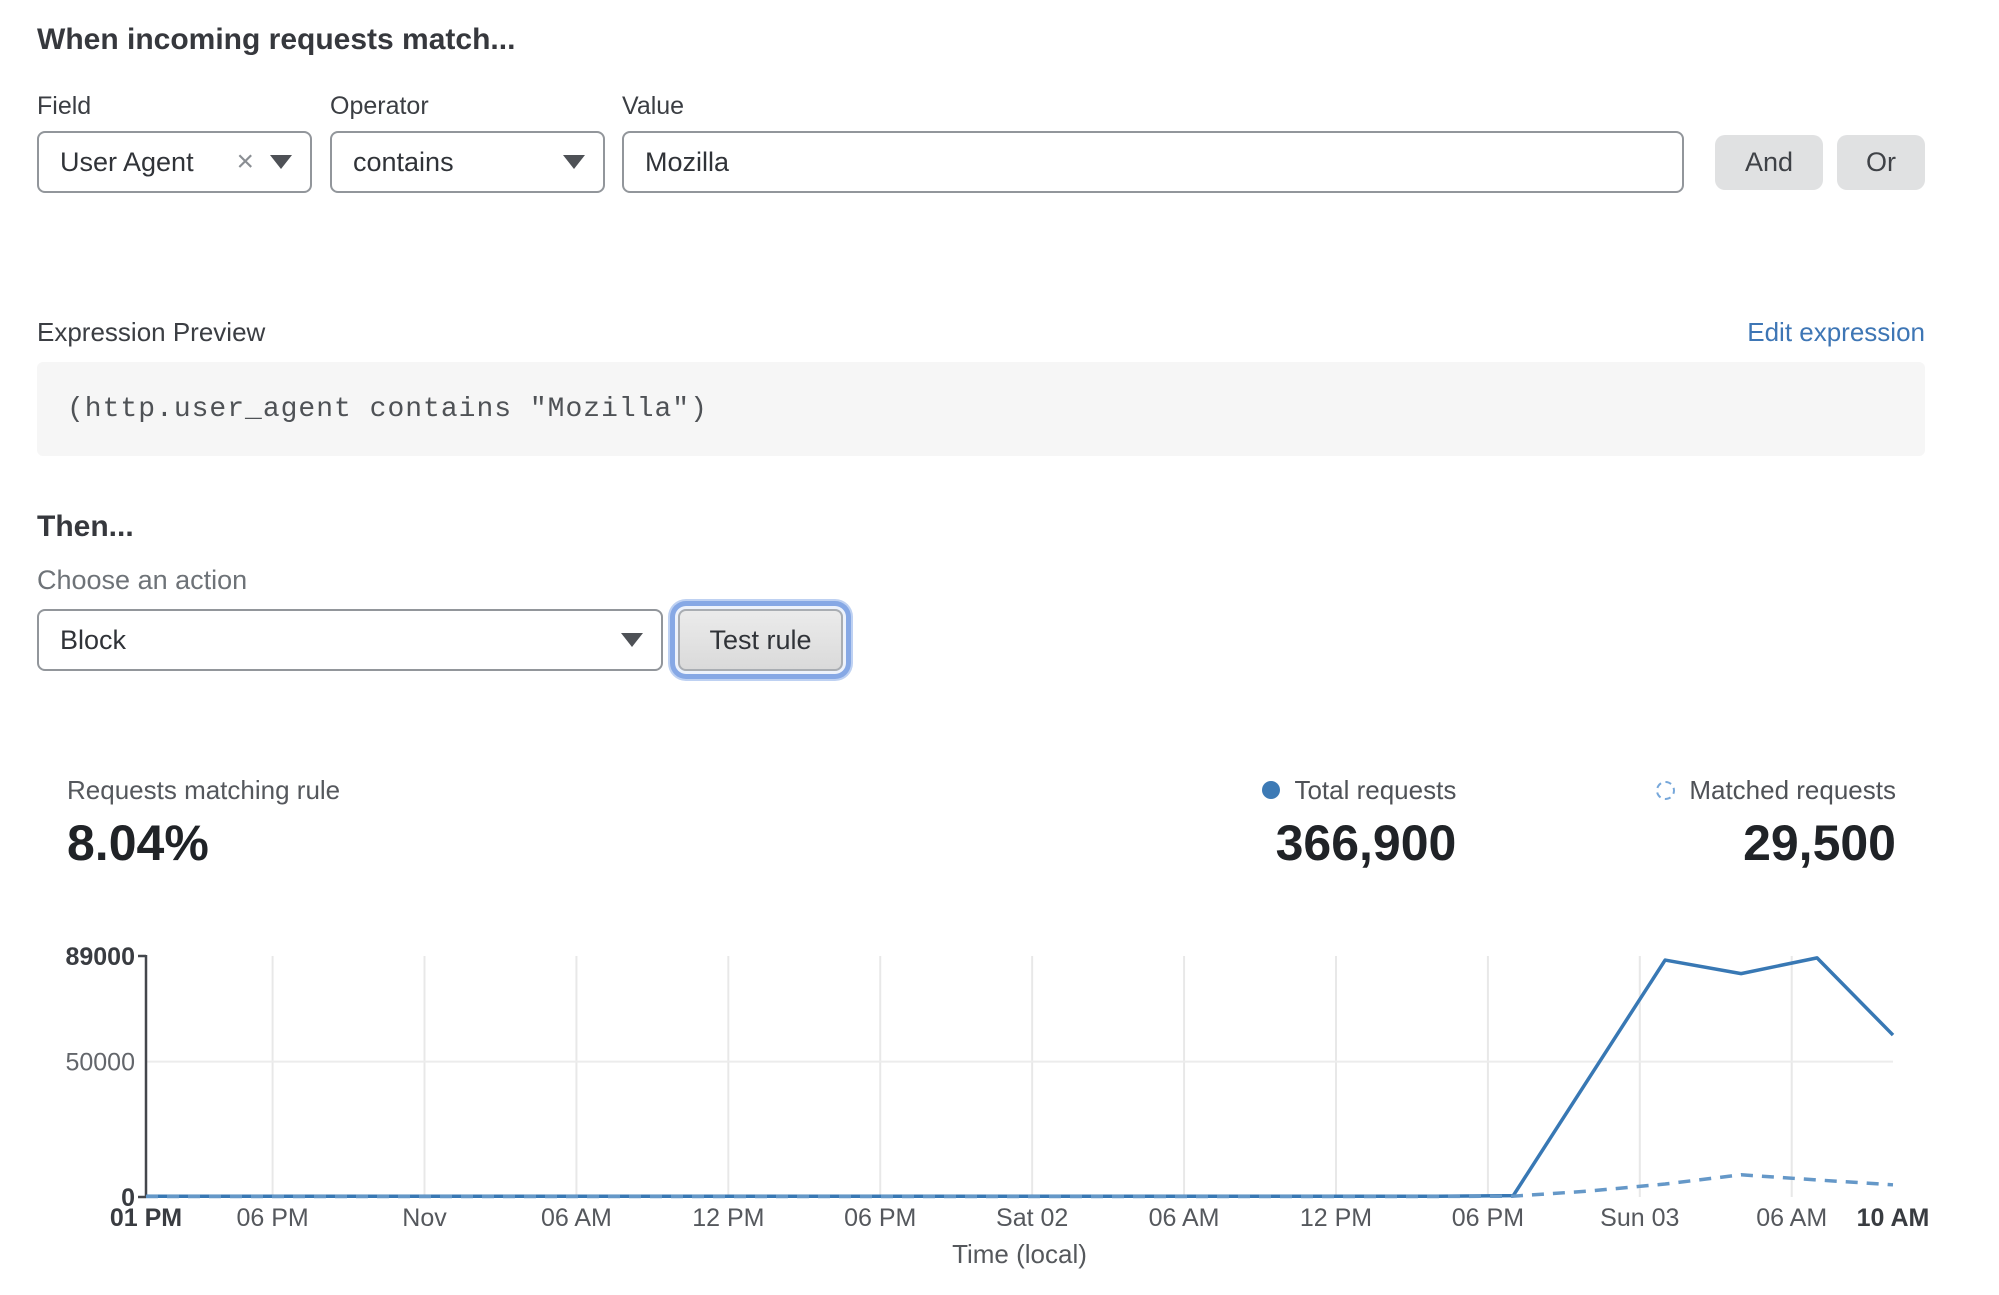 This screenshot has height=1295, width=1999. I want to click on svg-text: 0, so click(128, 1198).